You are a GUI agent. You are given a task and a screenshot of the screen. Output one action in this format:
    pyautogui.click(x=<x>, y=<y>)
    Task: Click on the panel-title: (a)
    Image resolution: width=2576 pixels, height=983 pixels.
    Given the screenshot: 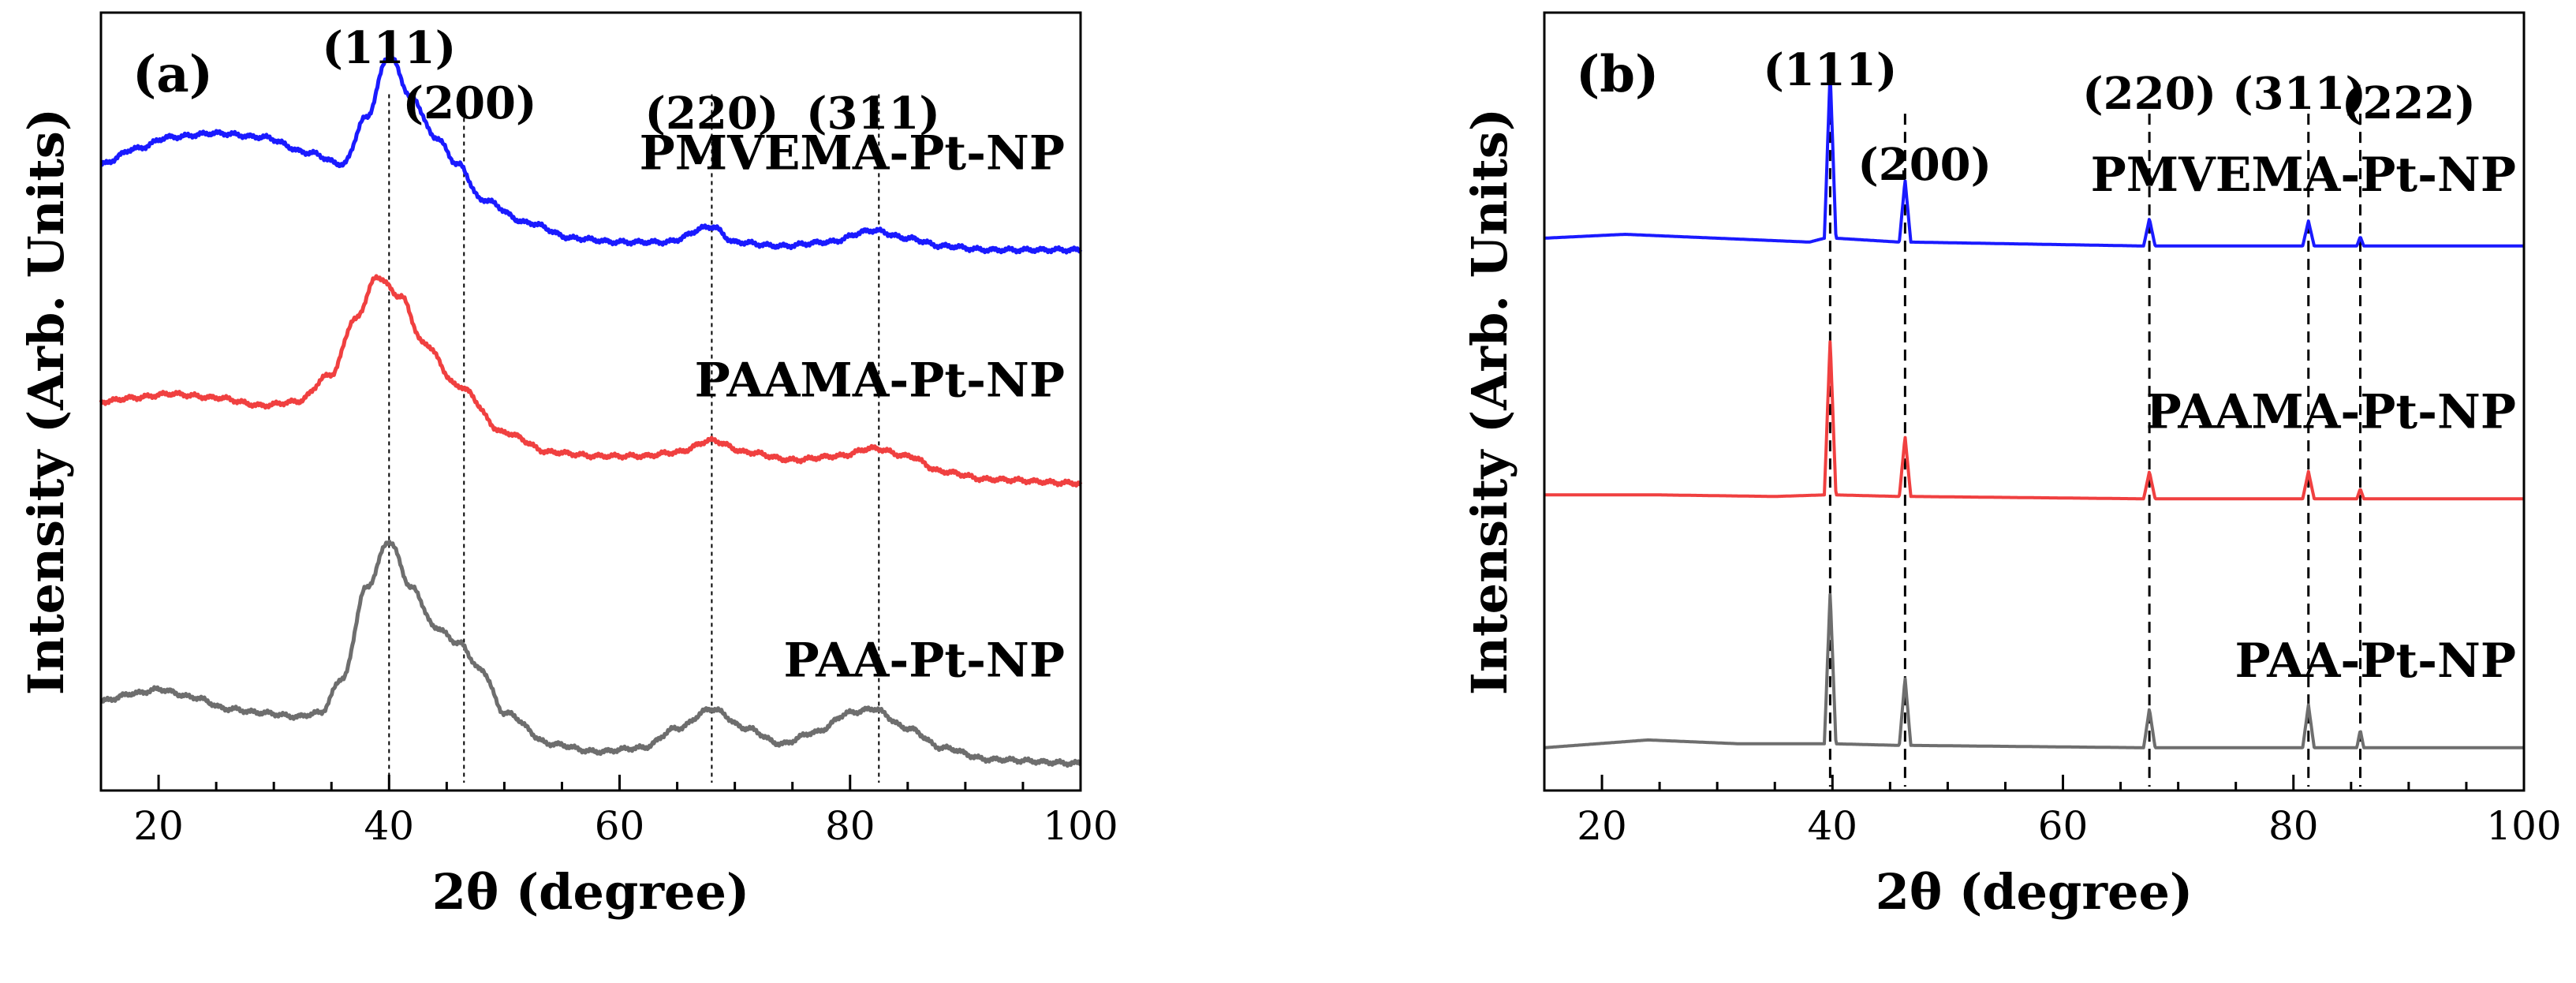 What is the action you would take?
    pyautogui.click(x=173, y=74)
    